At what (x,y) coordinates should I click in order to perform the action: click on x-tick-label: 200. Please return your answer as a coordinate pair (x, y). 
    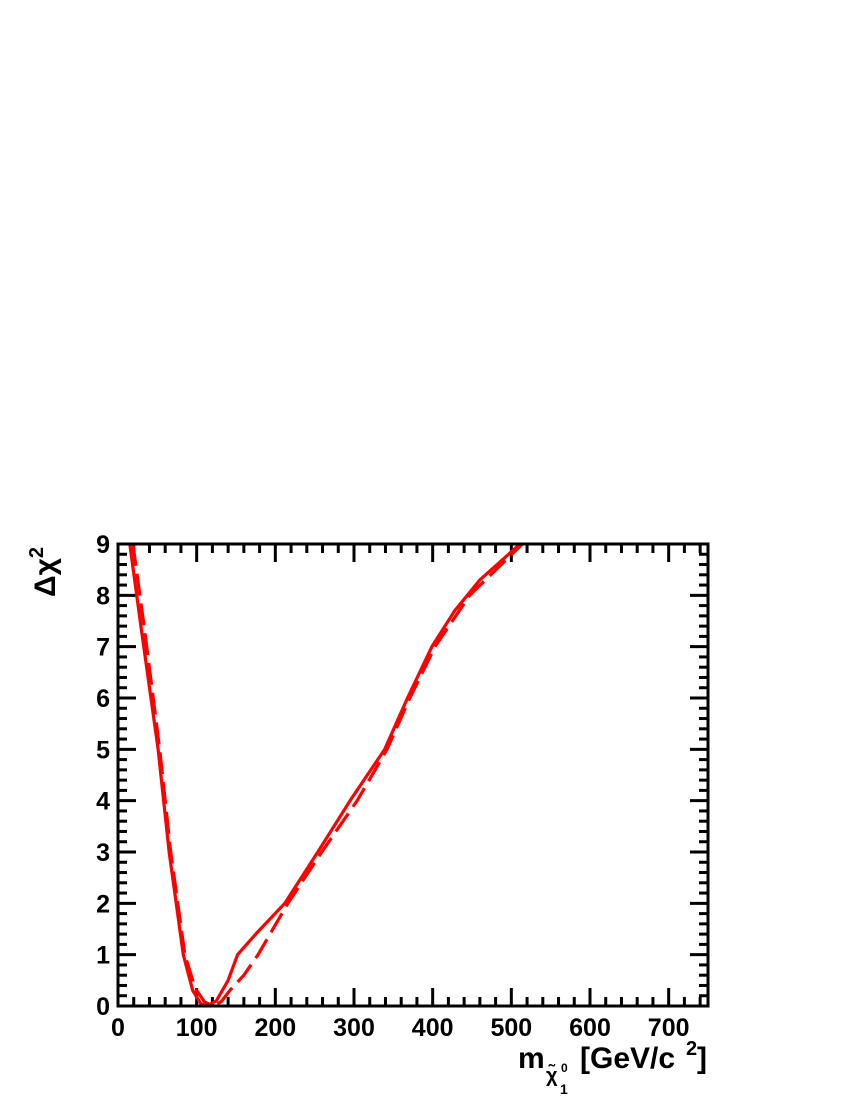
    Looking at the image, I should click on (275, 1028).